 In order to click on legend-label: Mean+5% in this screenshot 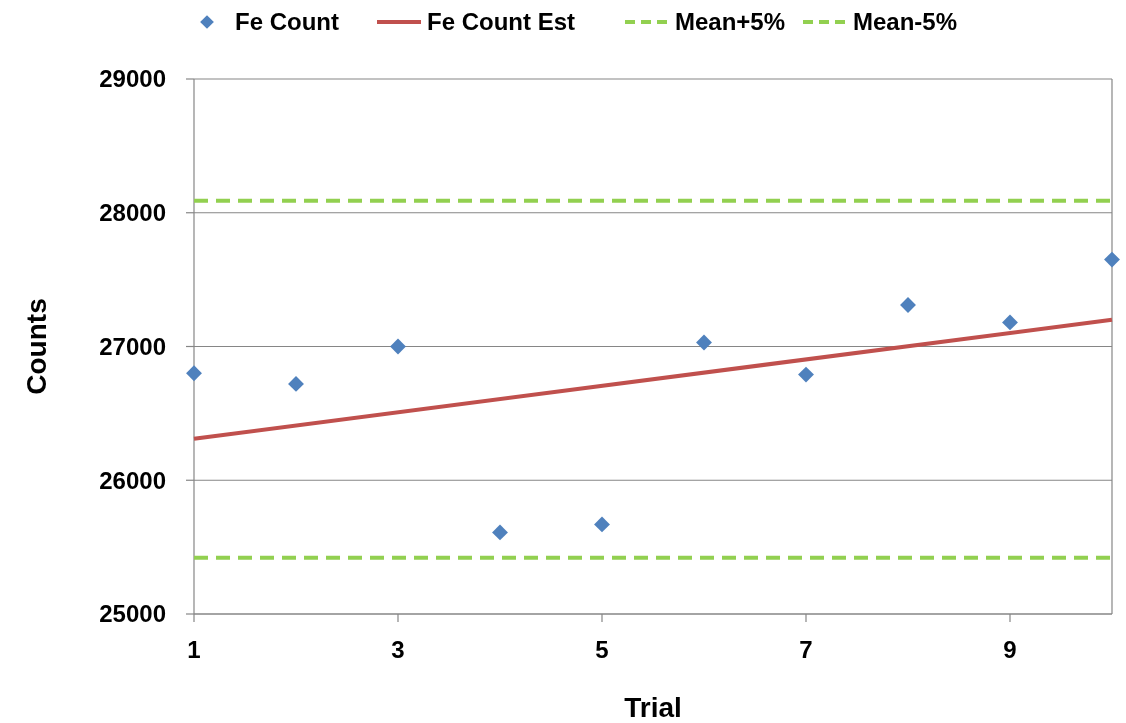, I will do `click(730, 22)`.